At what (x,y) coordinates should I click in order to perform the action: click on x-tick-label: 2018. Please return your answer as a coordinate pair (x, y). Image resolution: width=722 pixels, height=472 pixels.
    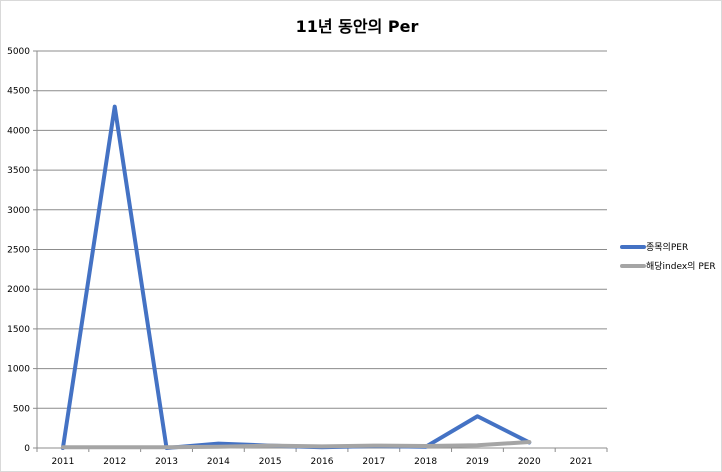
    Looking at the image, I should click on (425, 462).